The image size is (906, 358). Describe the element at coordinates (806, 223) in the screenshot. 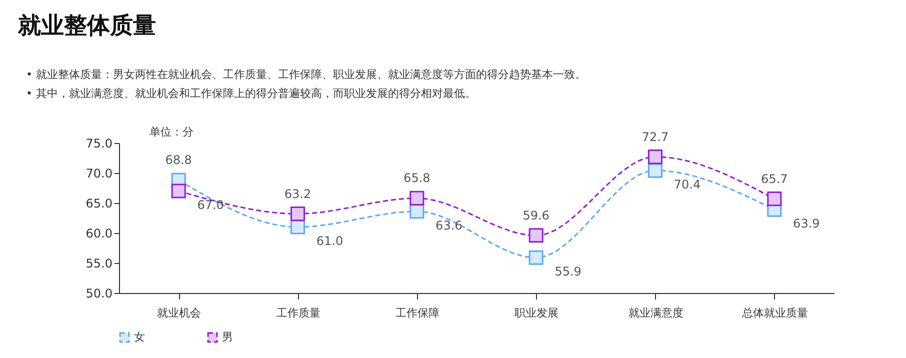

I see `data-label: 63.9` at that location.